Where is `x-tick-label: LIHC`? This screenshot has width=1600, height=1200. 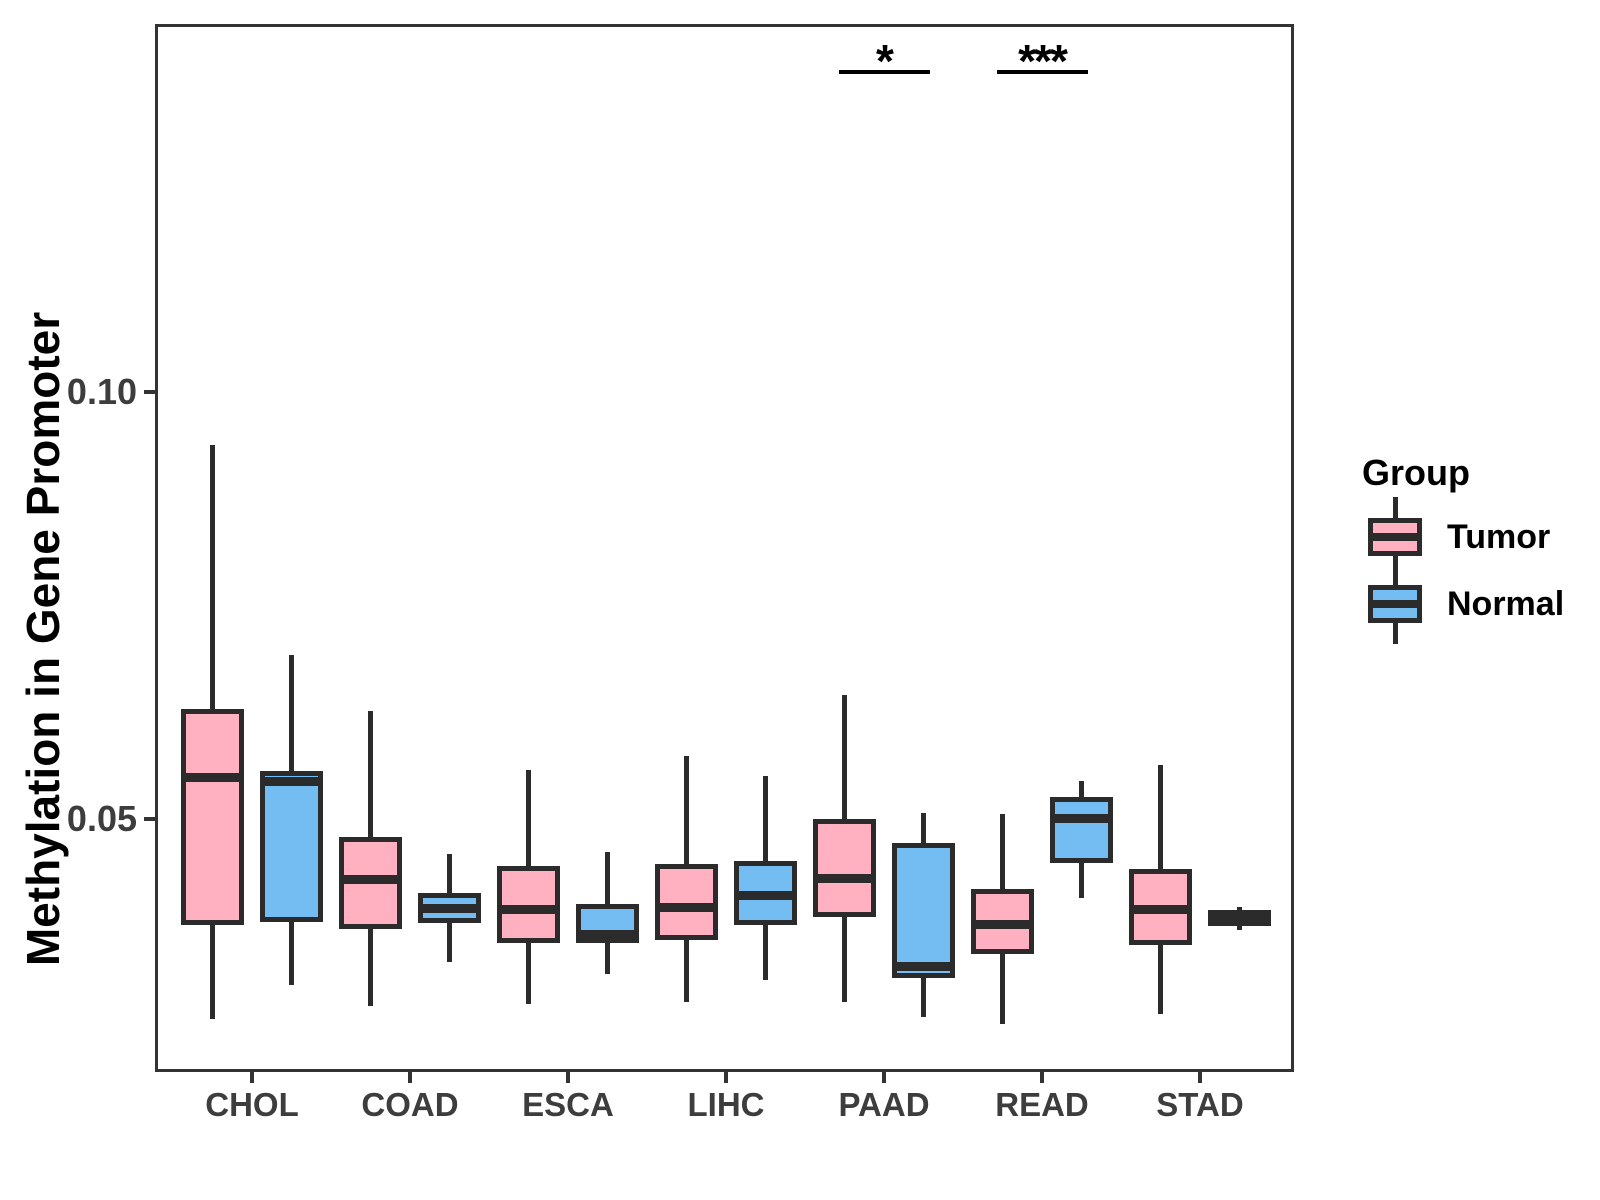 x-tick-label: LIHC is located at coordinates (726, 1104).